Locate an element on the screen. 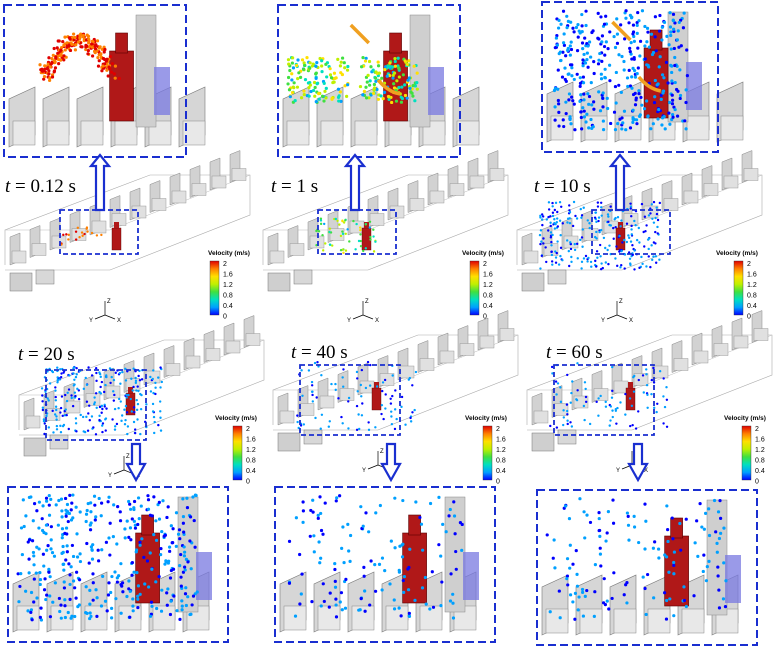 The height and width of the screenshot is (648, 777). tall-partition is located at coordinates (146, 71).